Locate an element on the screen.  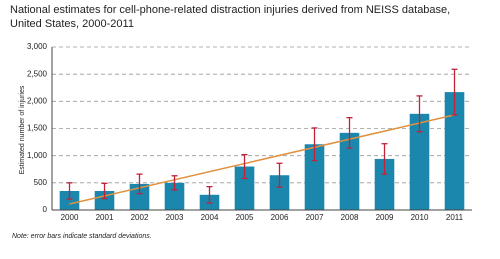
x-tick-label: 2008 is located at coordinates (350, 217).